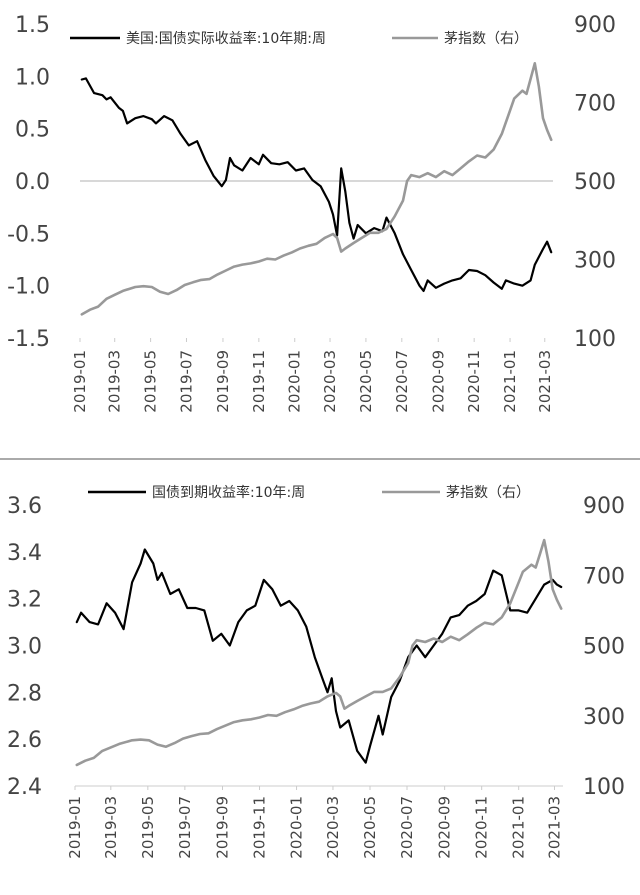 This screenshot has height=895, width=640. I want to click on y-left-tick-label: 1.5, so click(32, 25).